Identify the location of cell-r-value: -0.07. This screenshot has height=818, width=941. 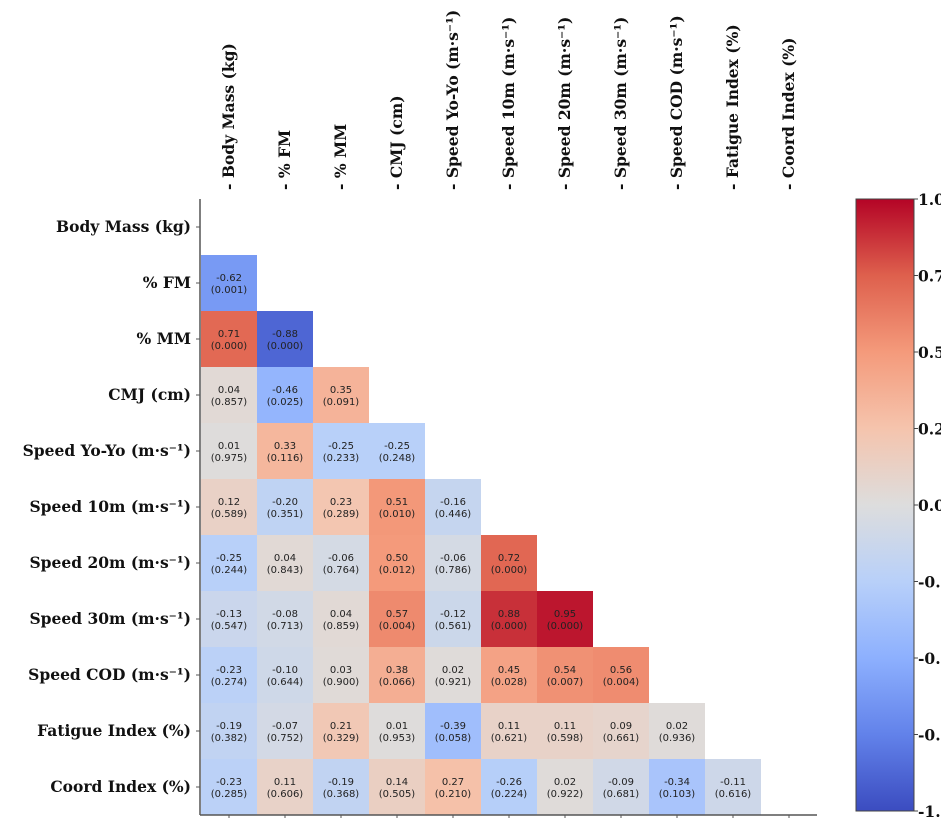
(285, 726).